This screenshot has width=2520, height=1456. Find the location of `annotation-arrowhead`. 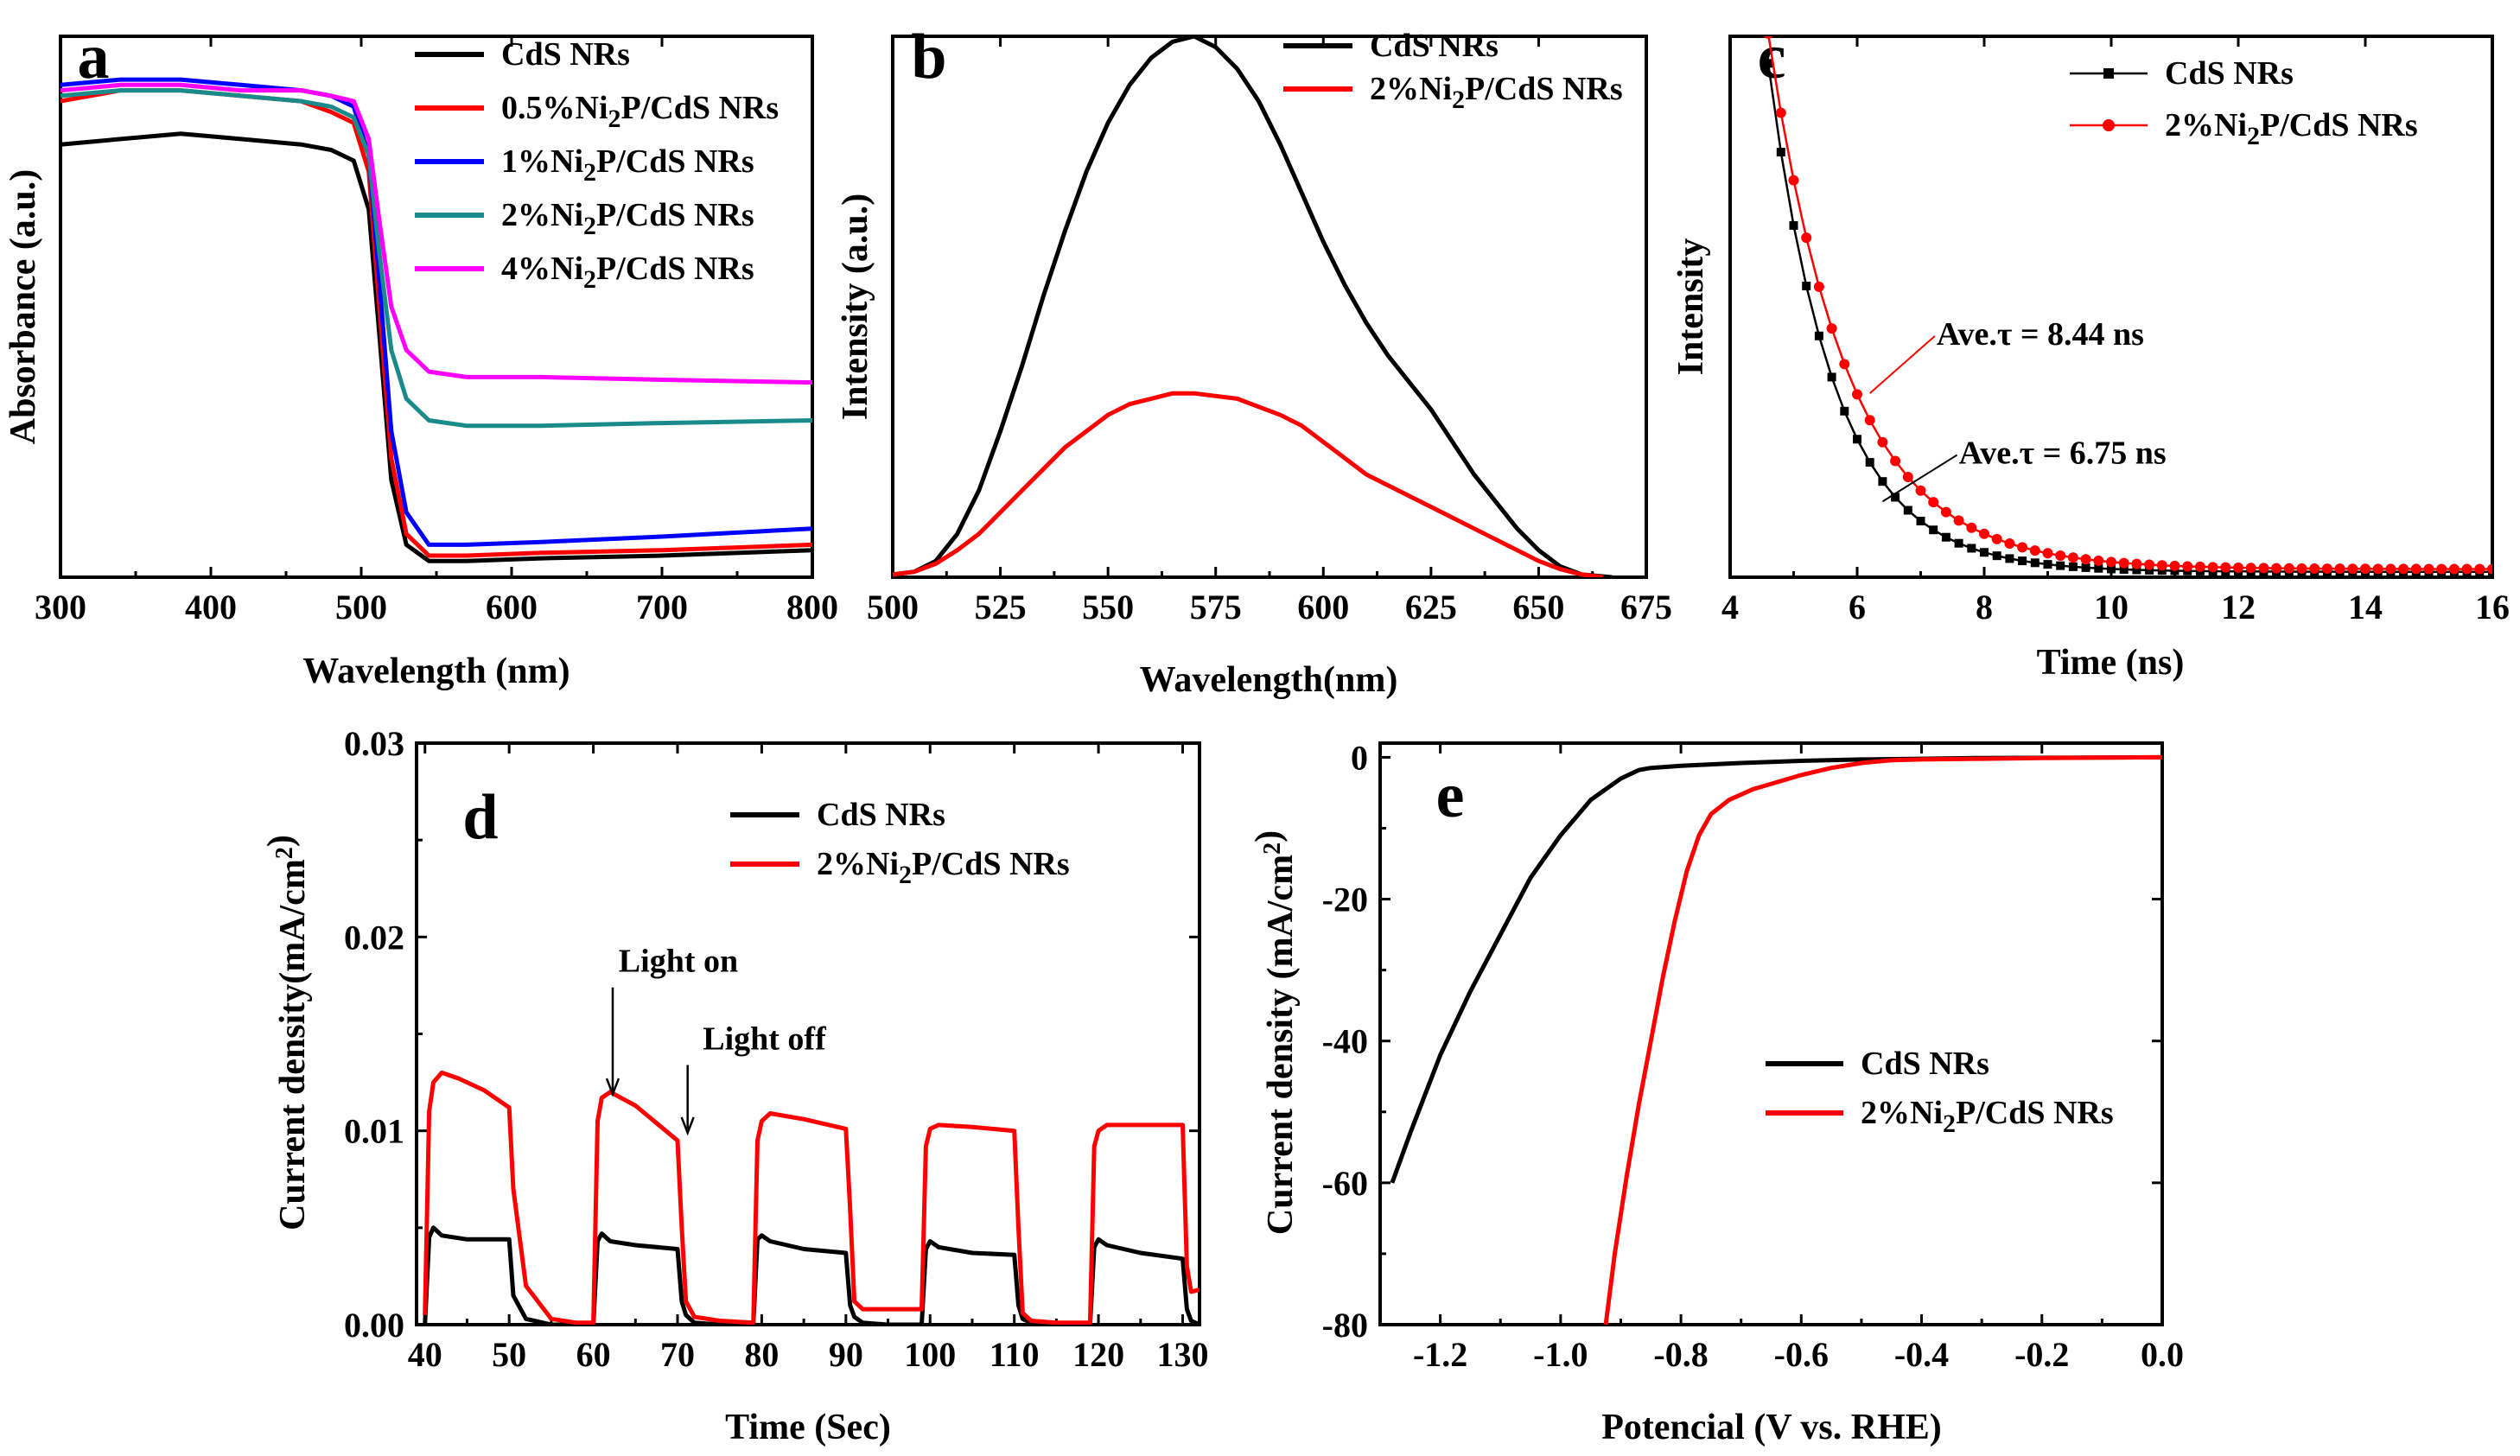

annotation-arrowhead is located at coordinates (613, 1087).